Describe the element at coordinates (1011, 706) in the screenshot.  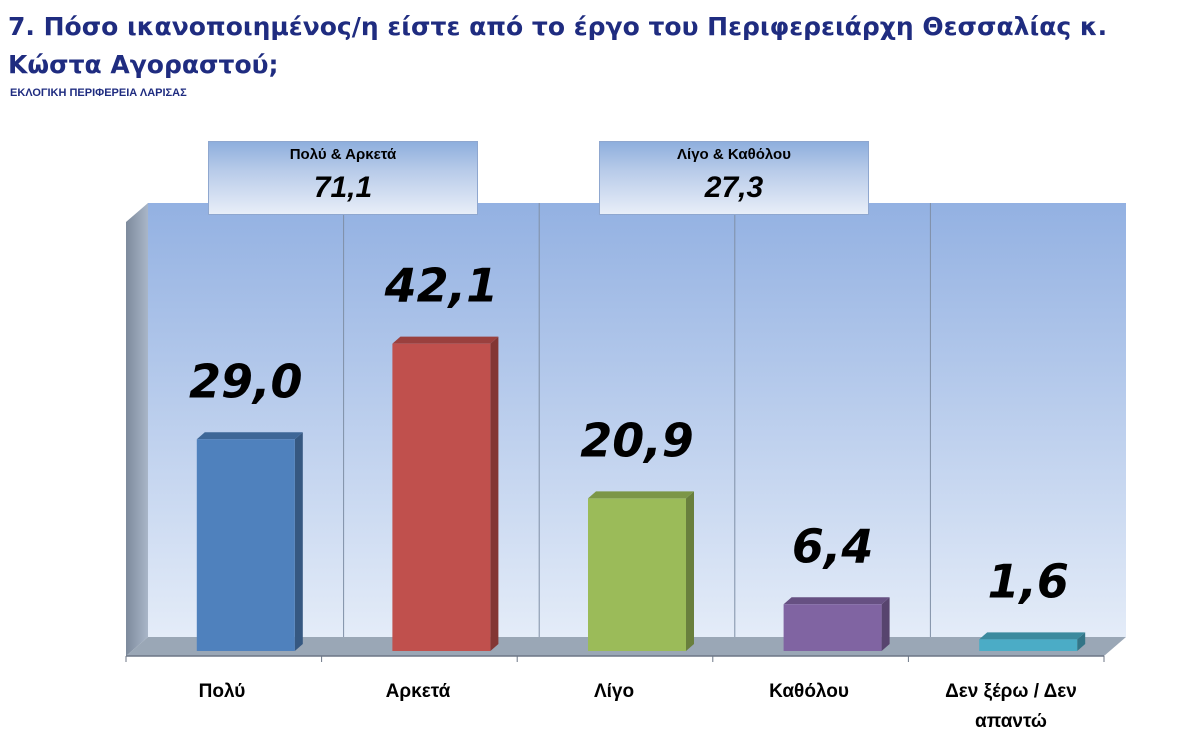
I see `category-label-den-xero: Δεν ξέρω / Δεν απαντώ` at that location.